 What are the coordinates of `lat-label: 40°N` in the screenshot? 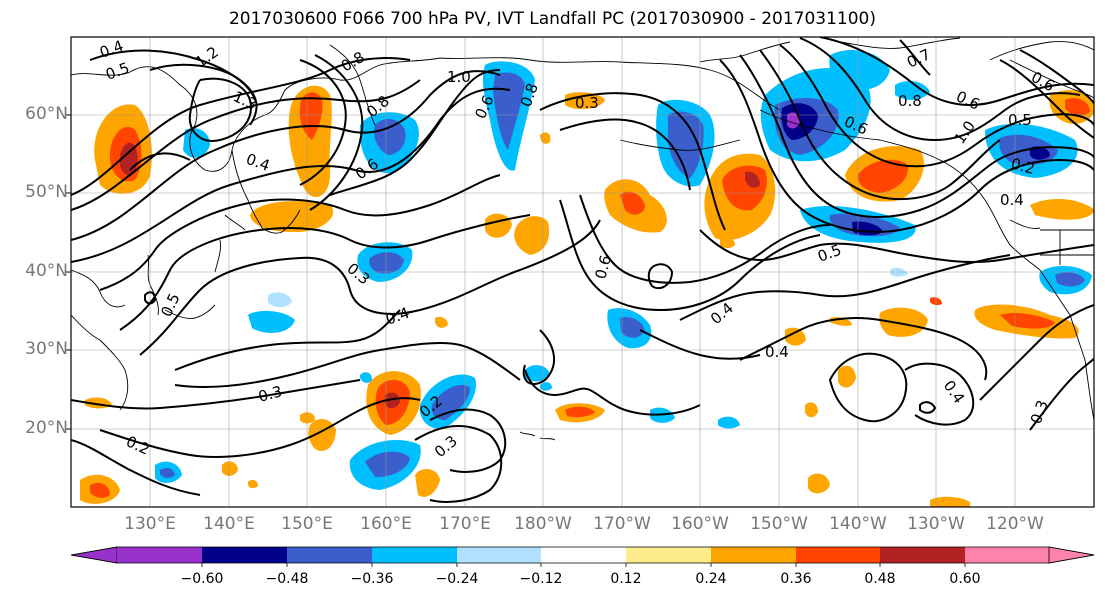 It's located at (46, 271).